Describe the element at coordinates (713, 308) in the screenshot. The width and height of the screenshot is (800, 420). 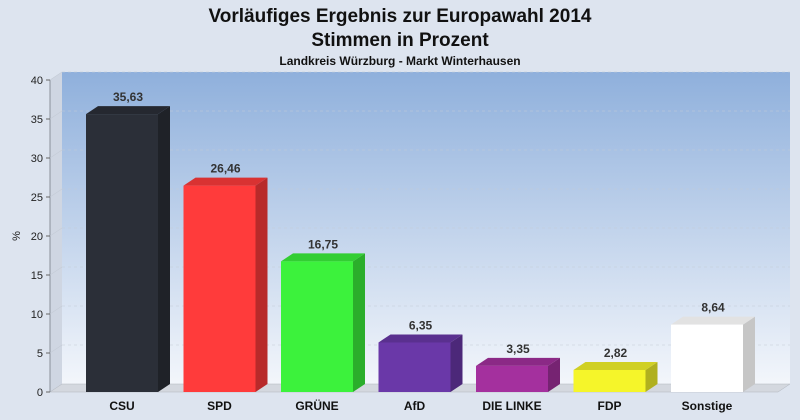
I see `value-label: 8,64` at that location.